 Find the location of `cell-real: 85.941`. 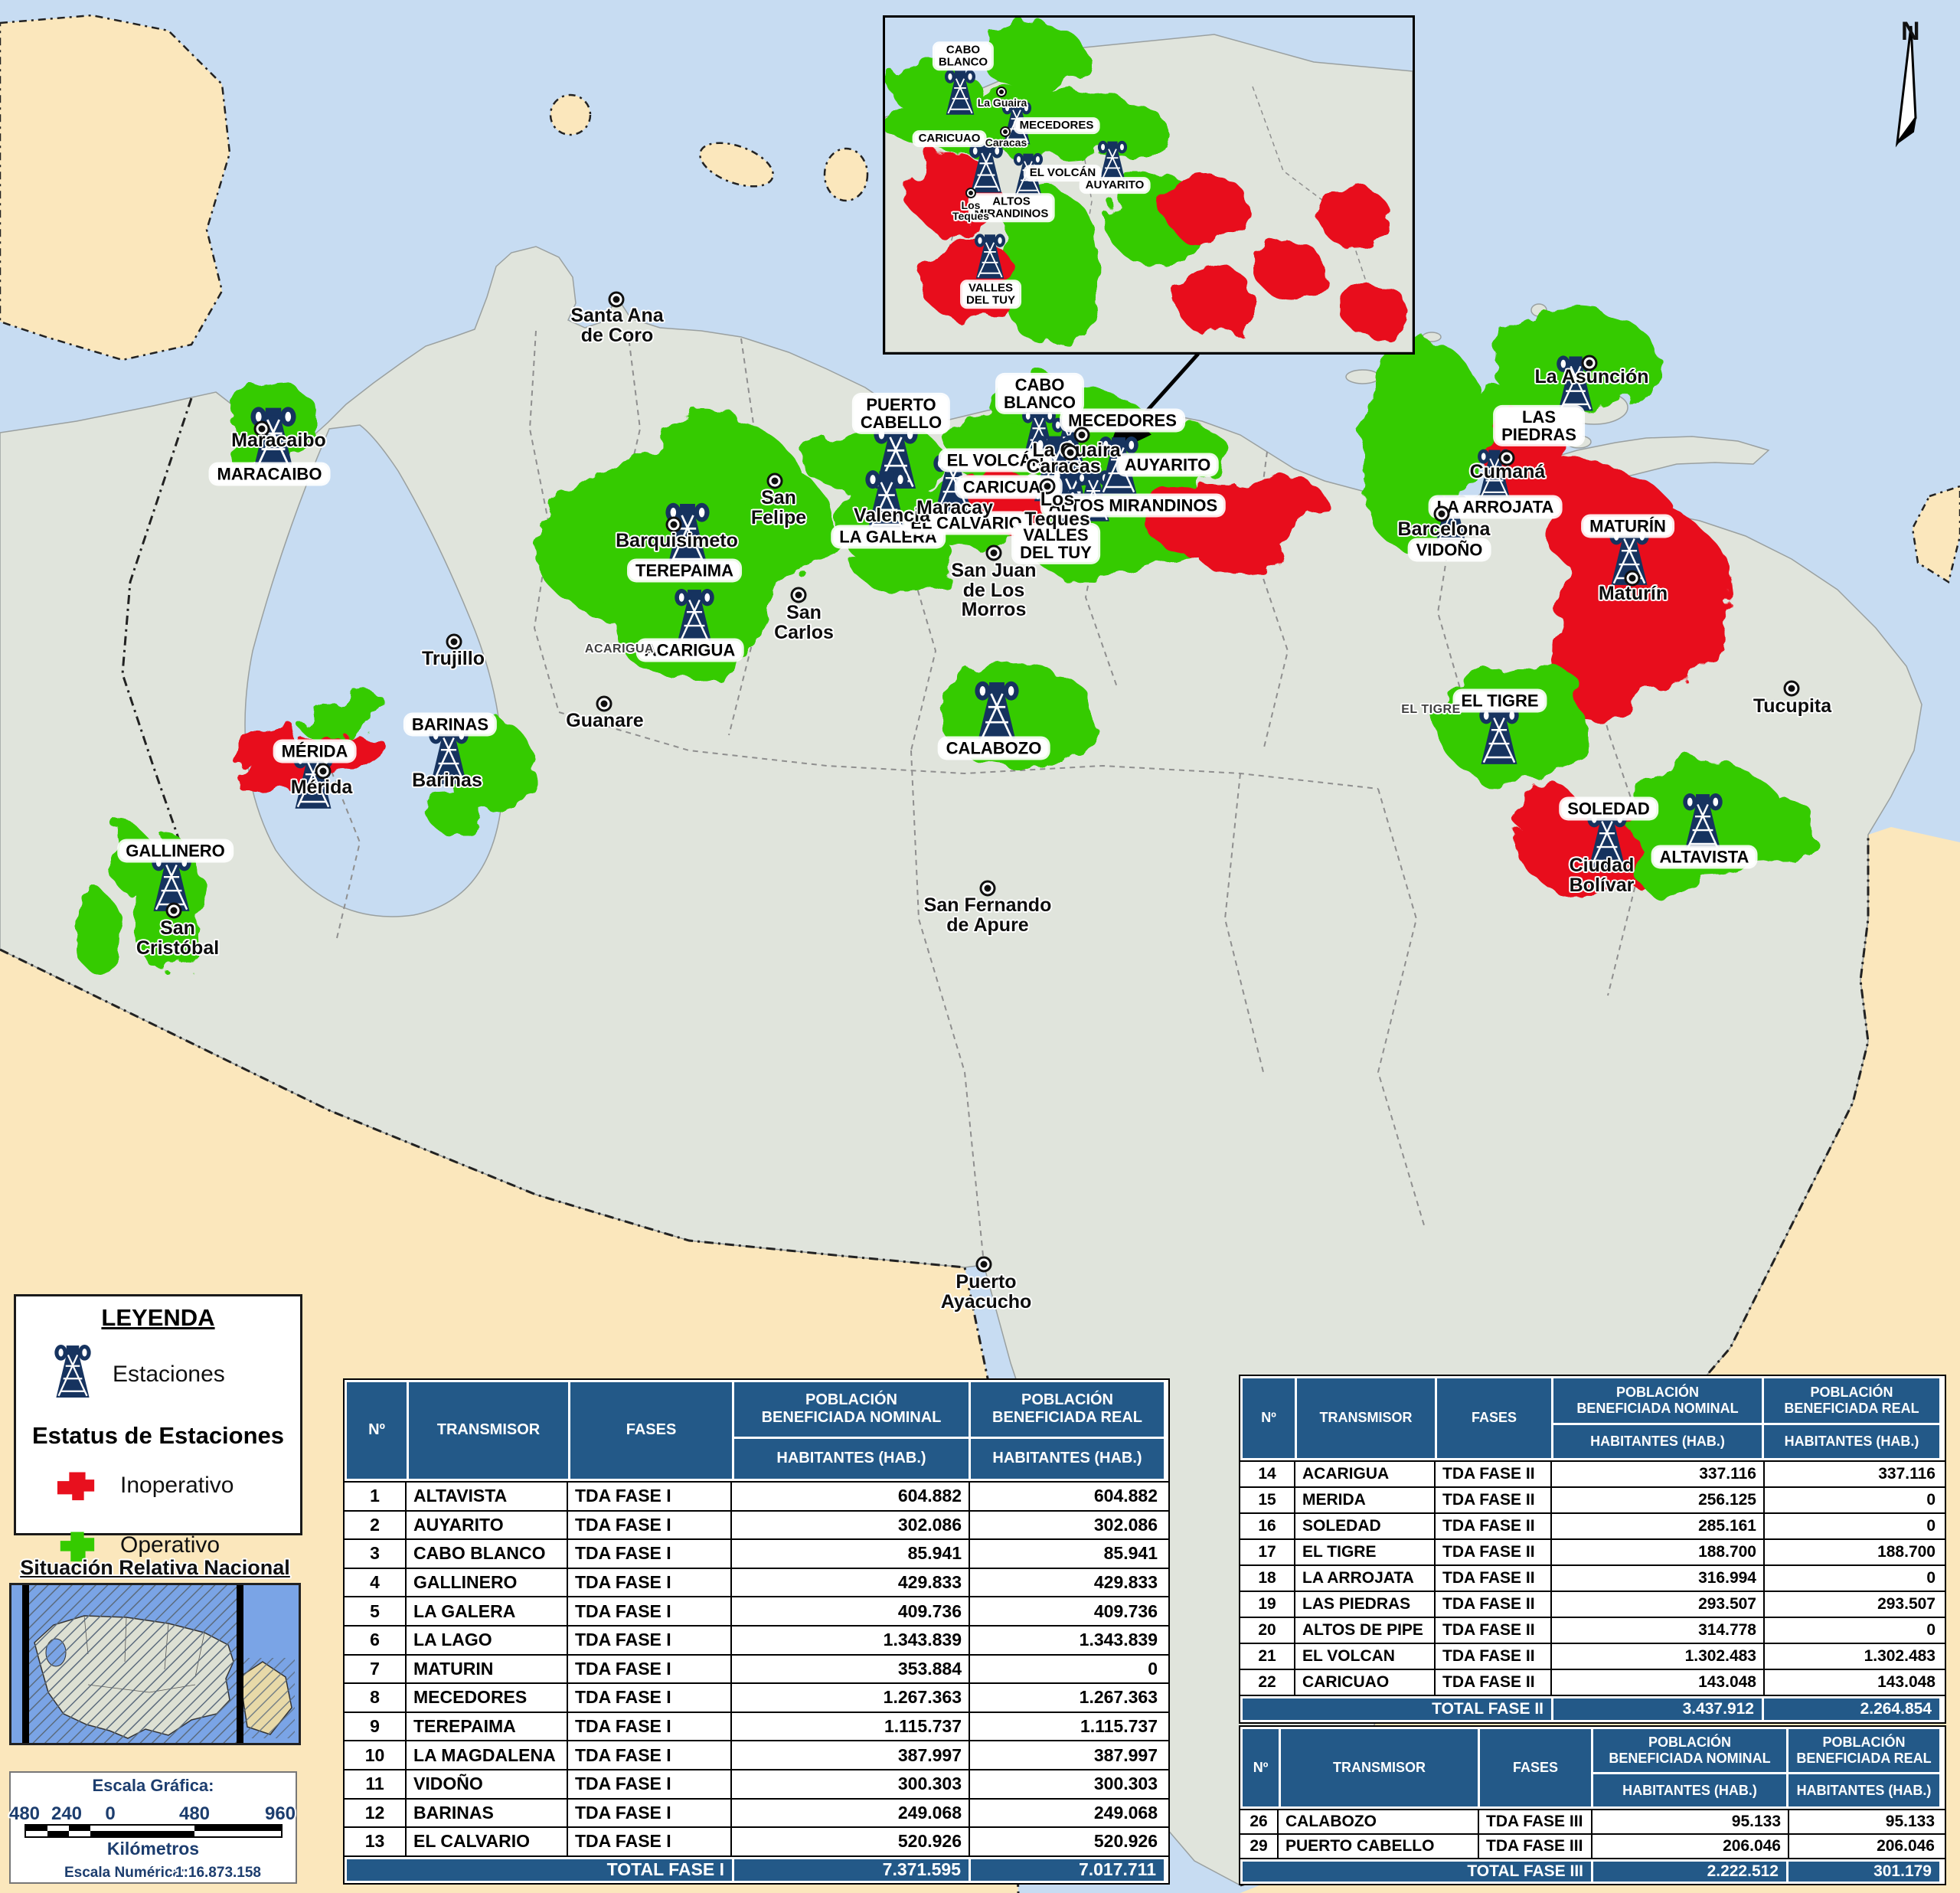

cell-real: 85.941 is located at coordinates (1067, 1554).